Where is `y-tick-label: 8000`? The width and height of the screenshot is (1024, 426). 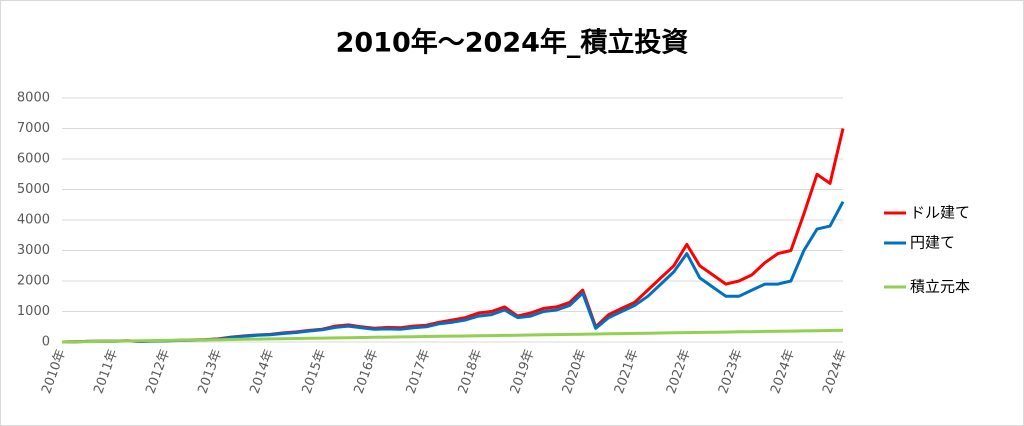
y-tick-label: 8000 is located at coordinates (33, 98).